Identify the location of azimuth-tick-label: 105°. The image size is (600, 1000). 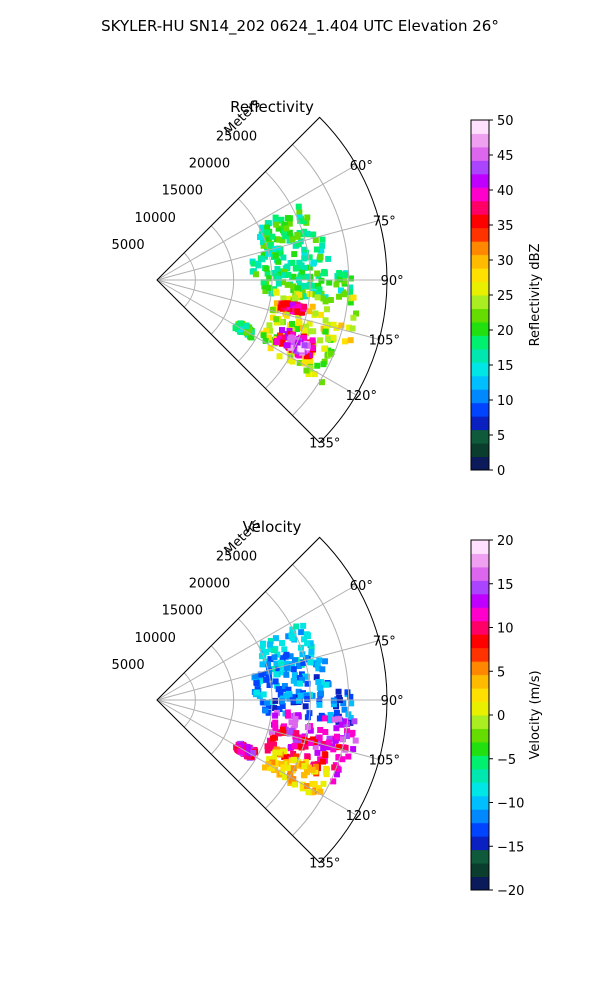
(384, 761).